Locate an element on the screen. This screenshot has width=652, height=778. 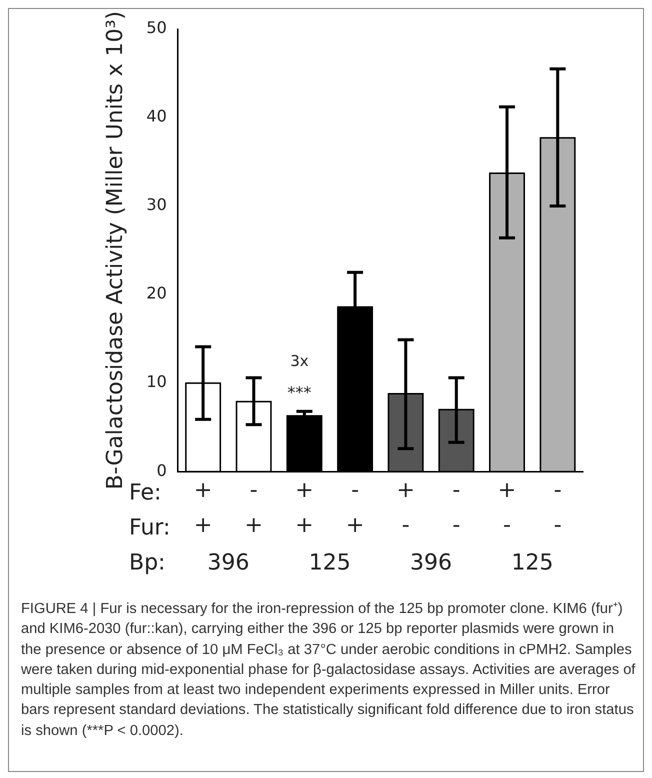
text: Bp: is located at coordinates (147, 563).